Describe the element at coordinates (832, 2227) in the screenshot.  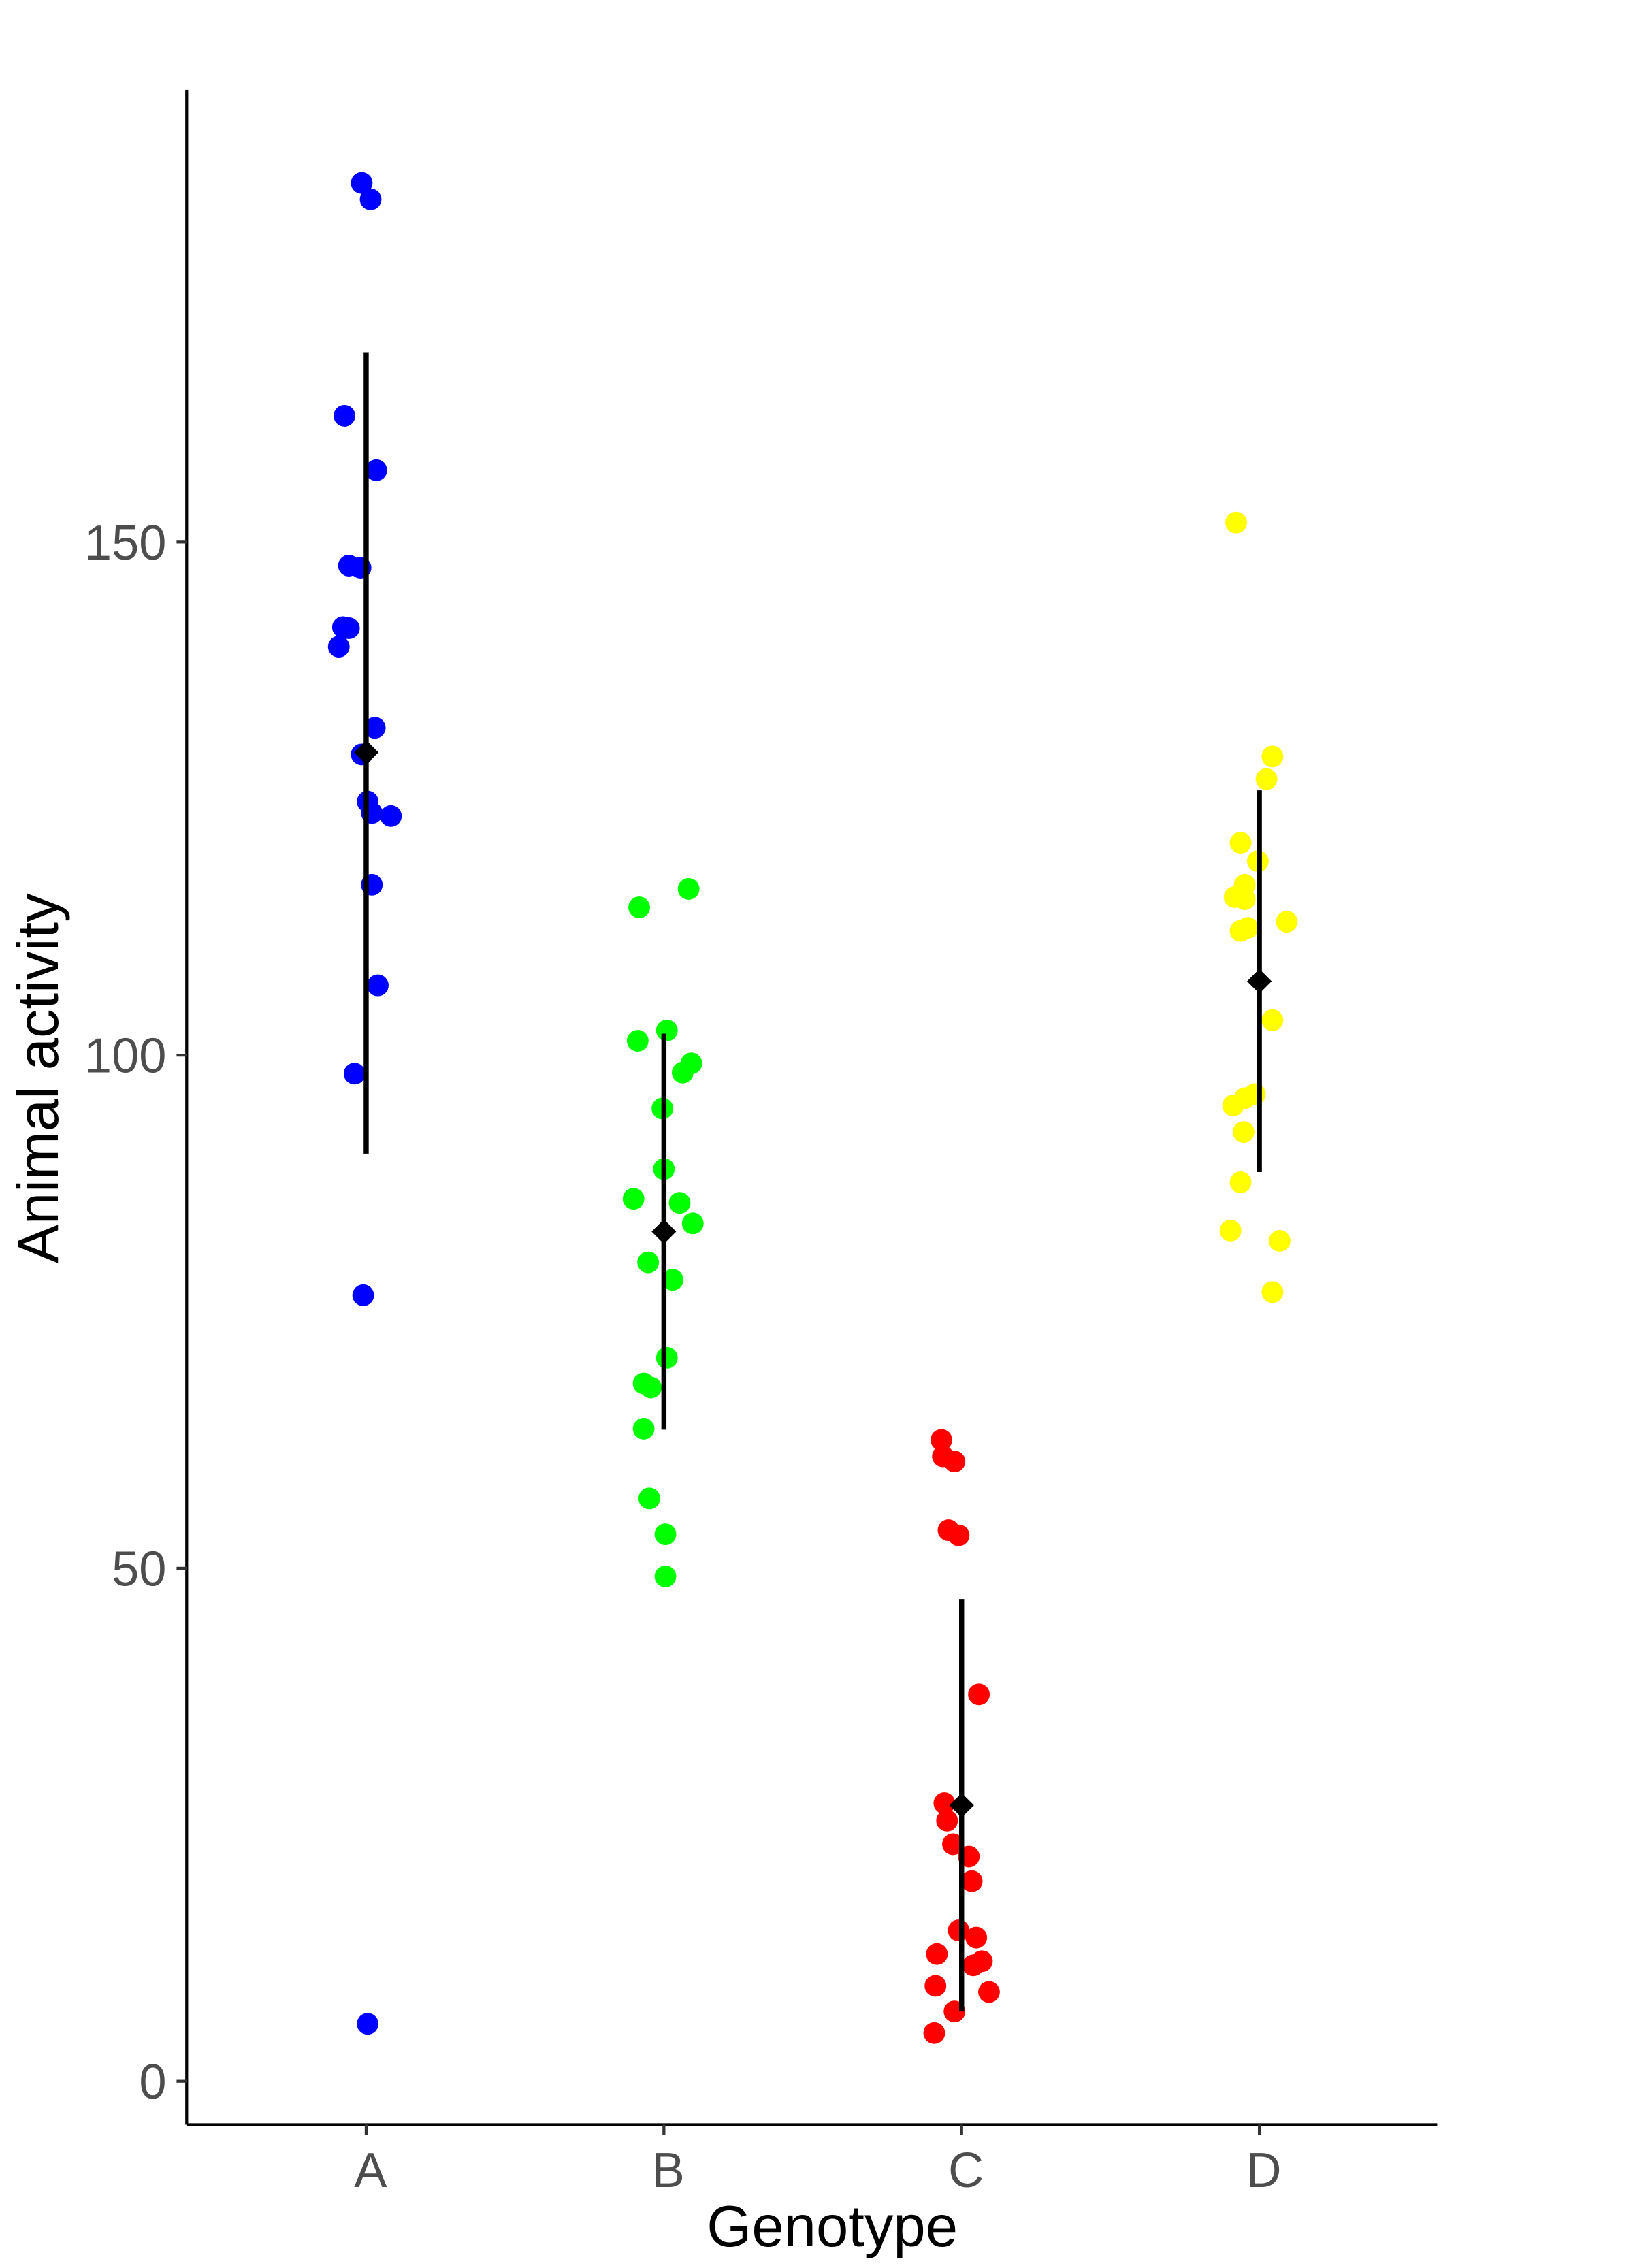
I see `x-axis-title: Genotype` at that location.